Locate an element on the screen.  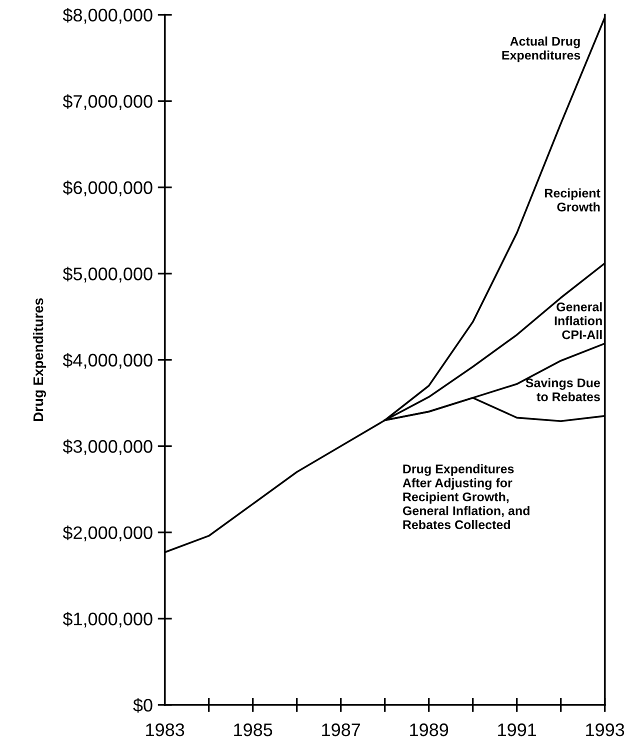
x-tick-label: 1987 is located at coordinates (341, 729).